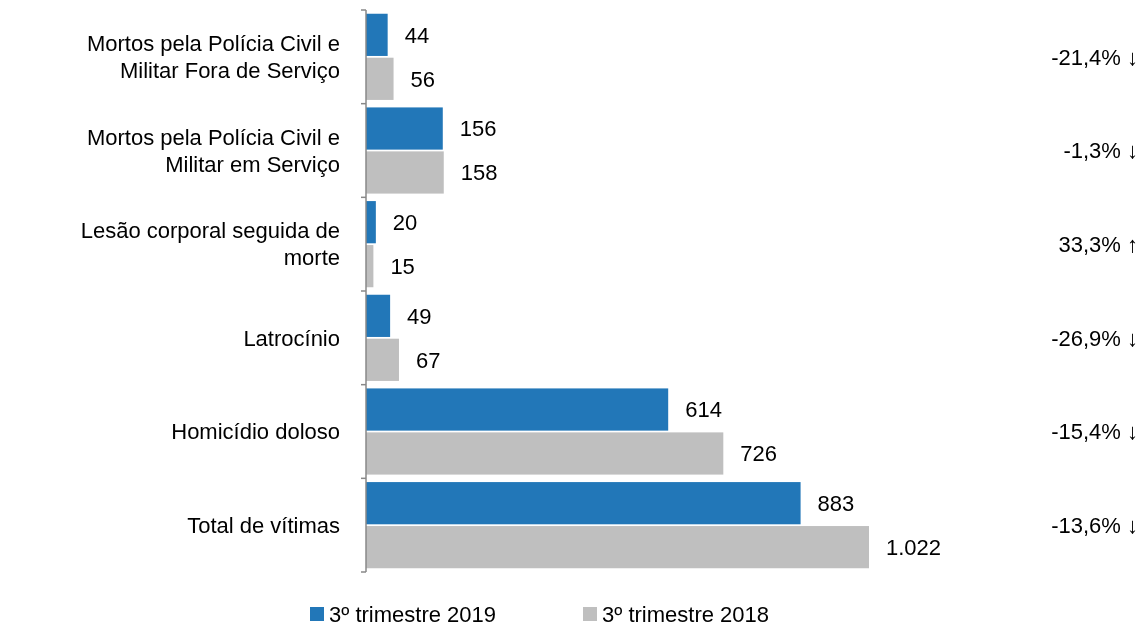 This screenshot has width=1143, height=628. I want to click on y-tick-label: Homicídio doloso, so click(255, 432).